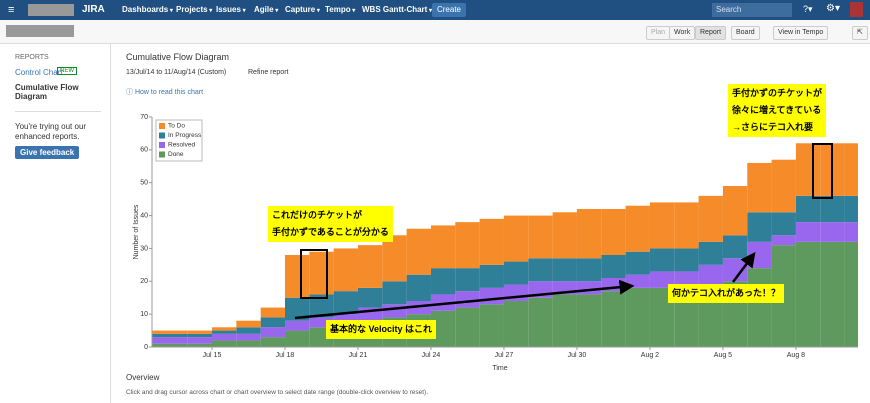 This screenshot has width=870, height=403. I want to click on report-button: Report, so click(711, 33).